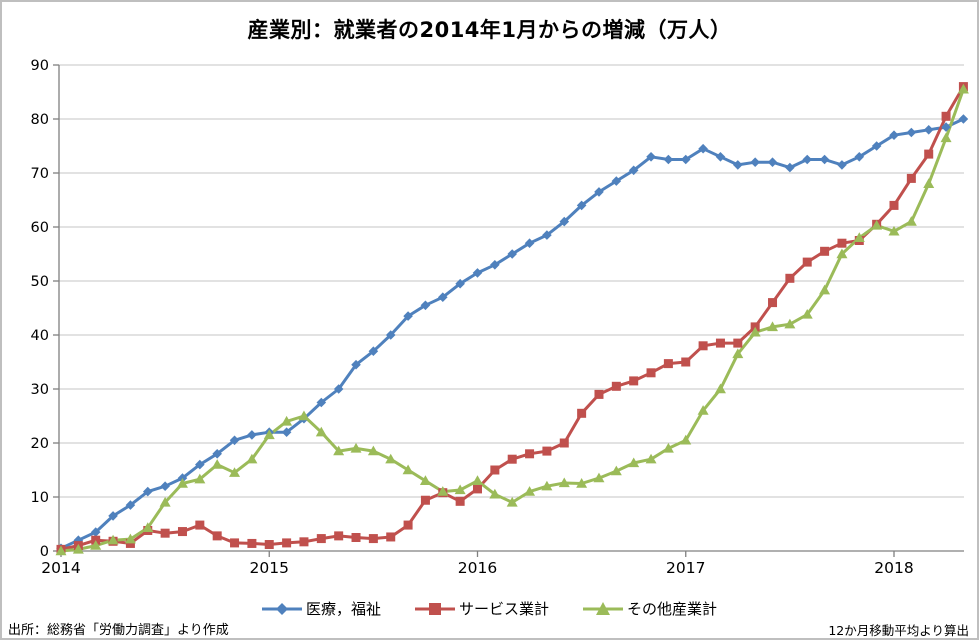 This screenshot has width=979, height=640. Describe the element at coordinates (40, 390) in the screenshot. I see `y-tick-label: 30` at that location.